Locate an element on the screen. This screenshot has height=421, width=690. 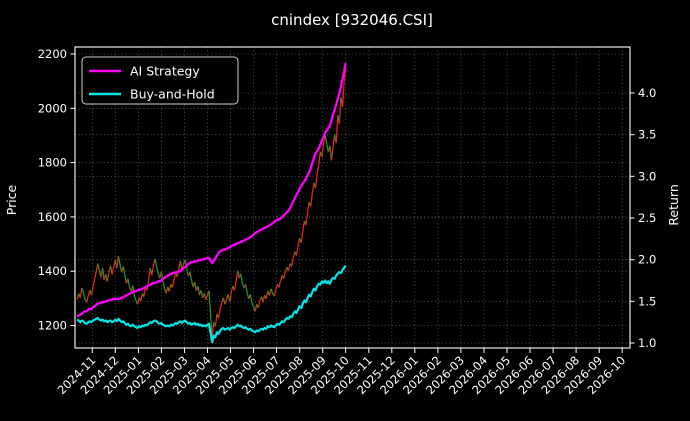
legend: AI Strategy Buy-and-Hold is located at coordinates (160, 80).